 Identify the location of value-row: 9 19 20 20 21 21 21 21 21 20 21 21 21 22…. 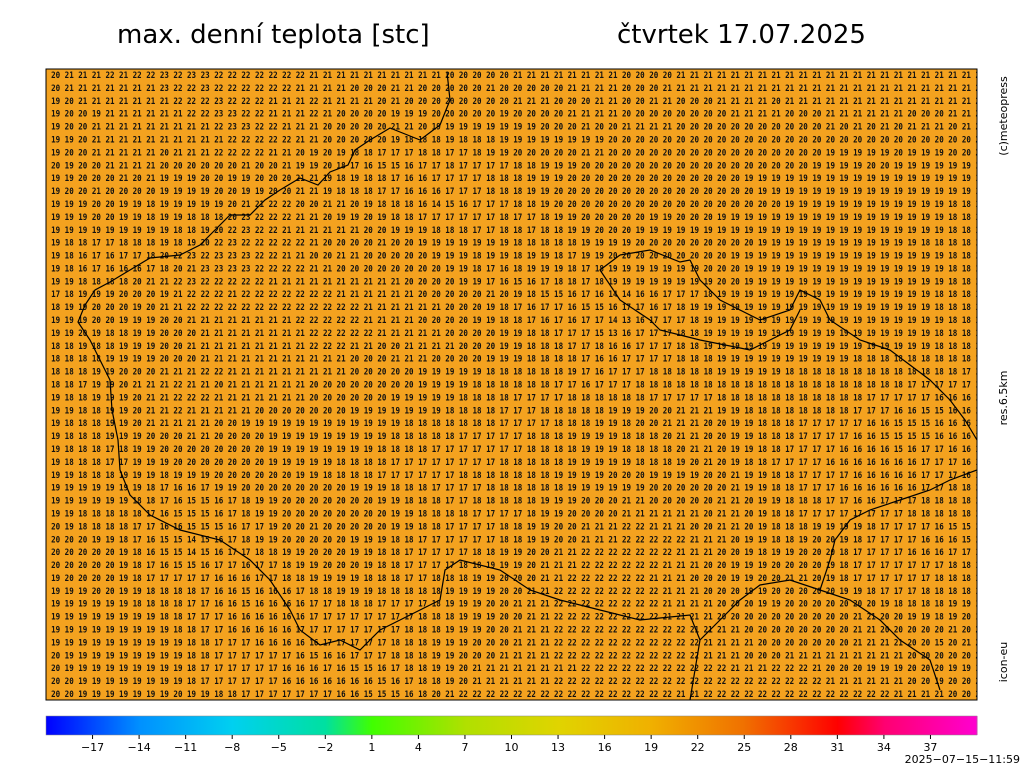
(511, 153).